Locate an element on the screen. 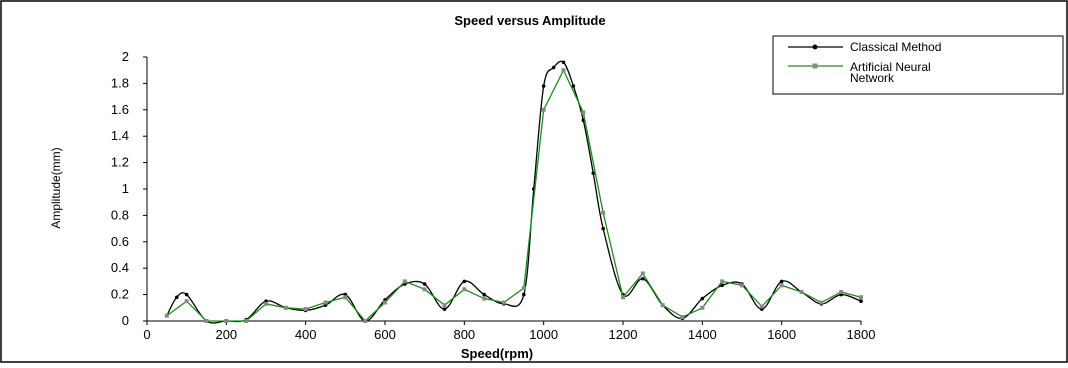  x-axis-title: Speed(rpm) is located at coordinates (497, 353).